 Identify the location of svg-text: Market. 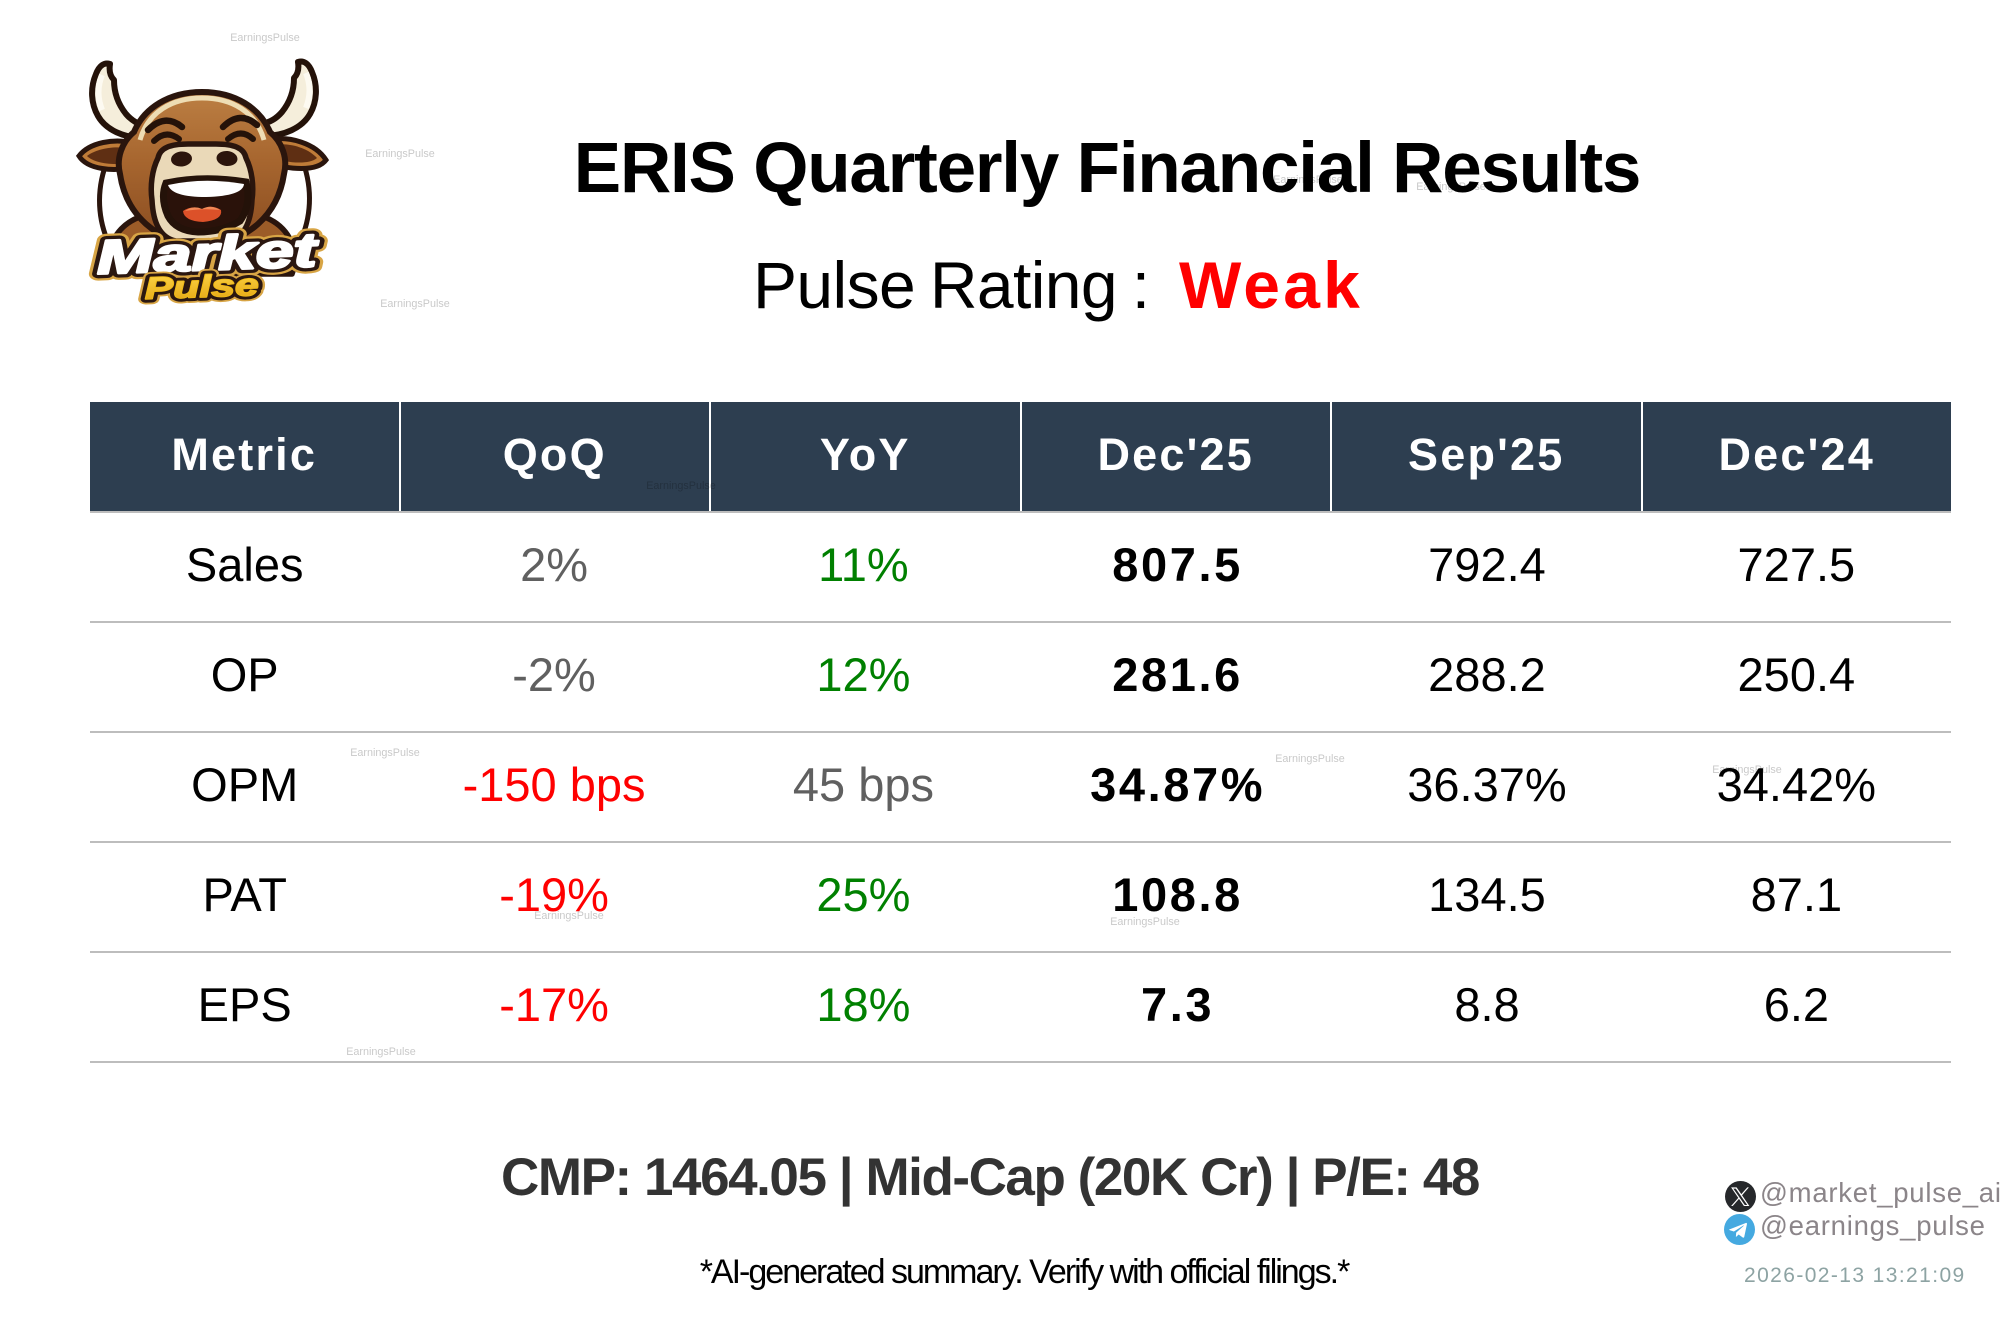
(208, 254).